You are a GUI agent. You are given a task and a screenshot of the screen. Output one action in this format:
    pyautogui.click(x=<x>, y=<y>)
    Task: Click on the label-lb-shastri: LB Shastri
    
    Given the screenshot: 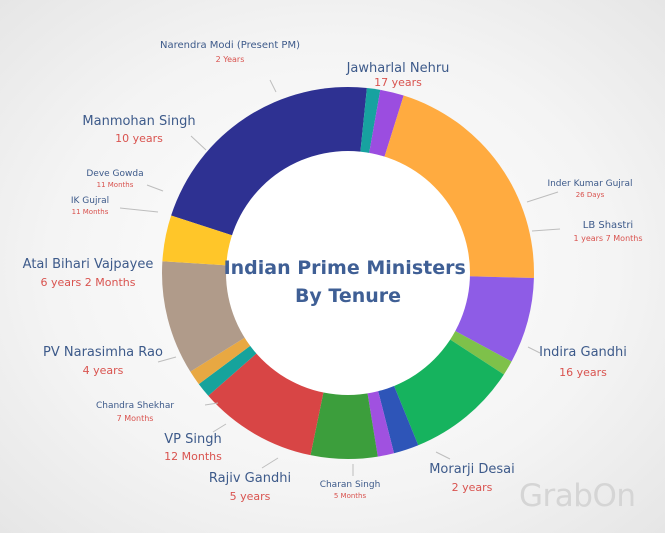 What is the action you would take?
    pyautogui.click(x=608, y=225)
    